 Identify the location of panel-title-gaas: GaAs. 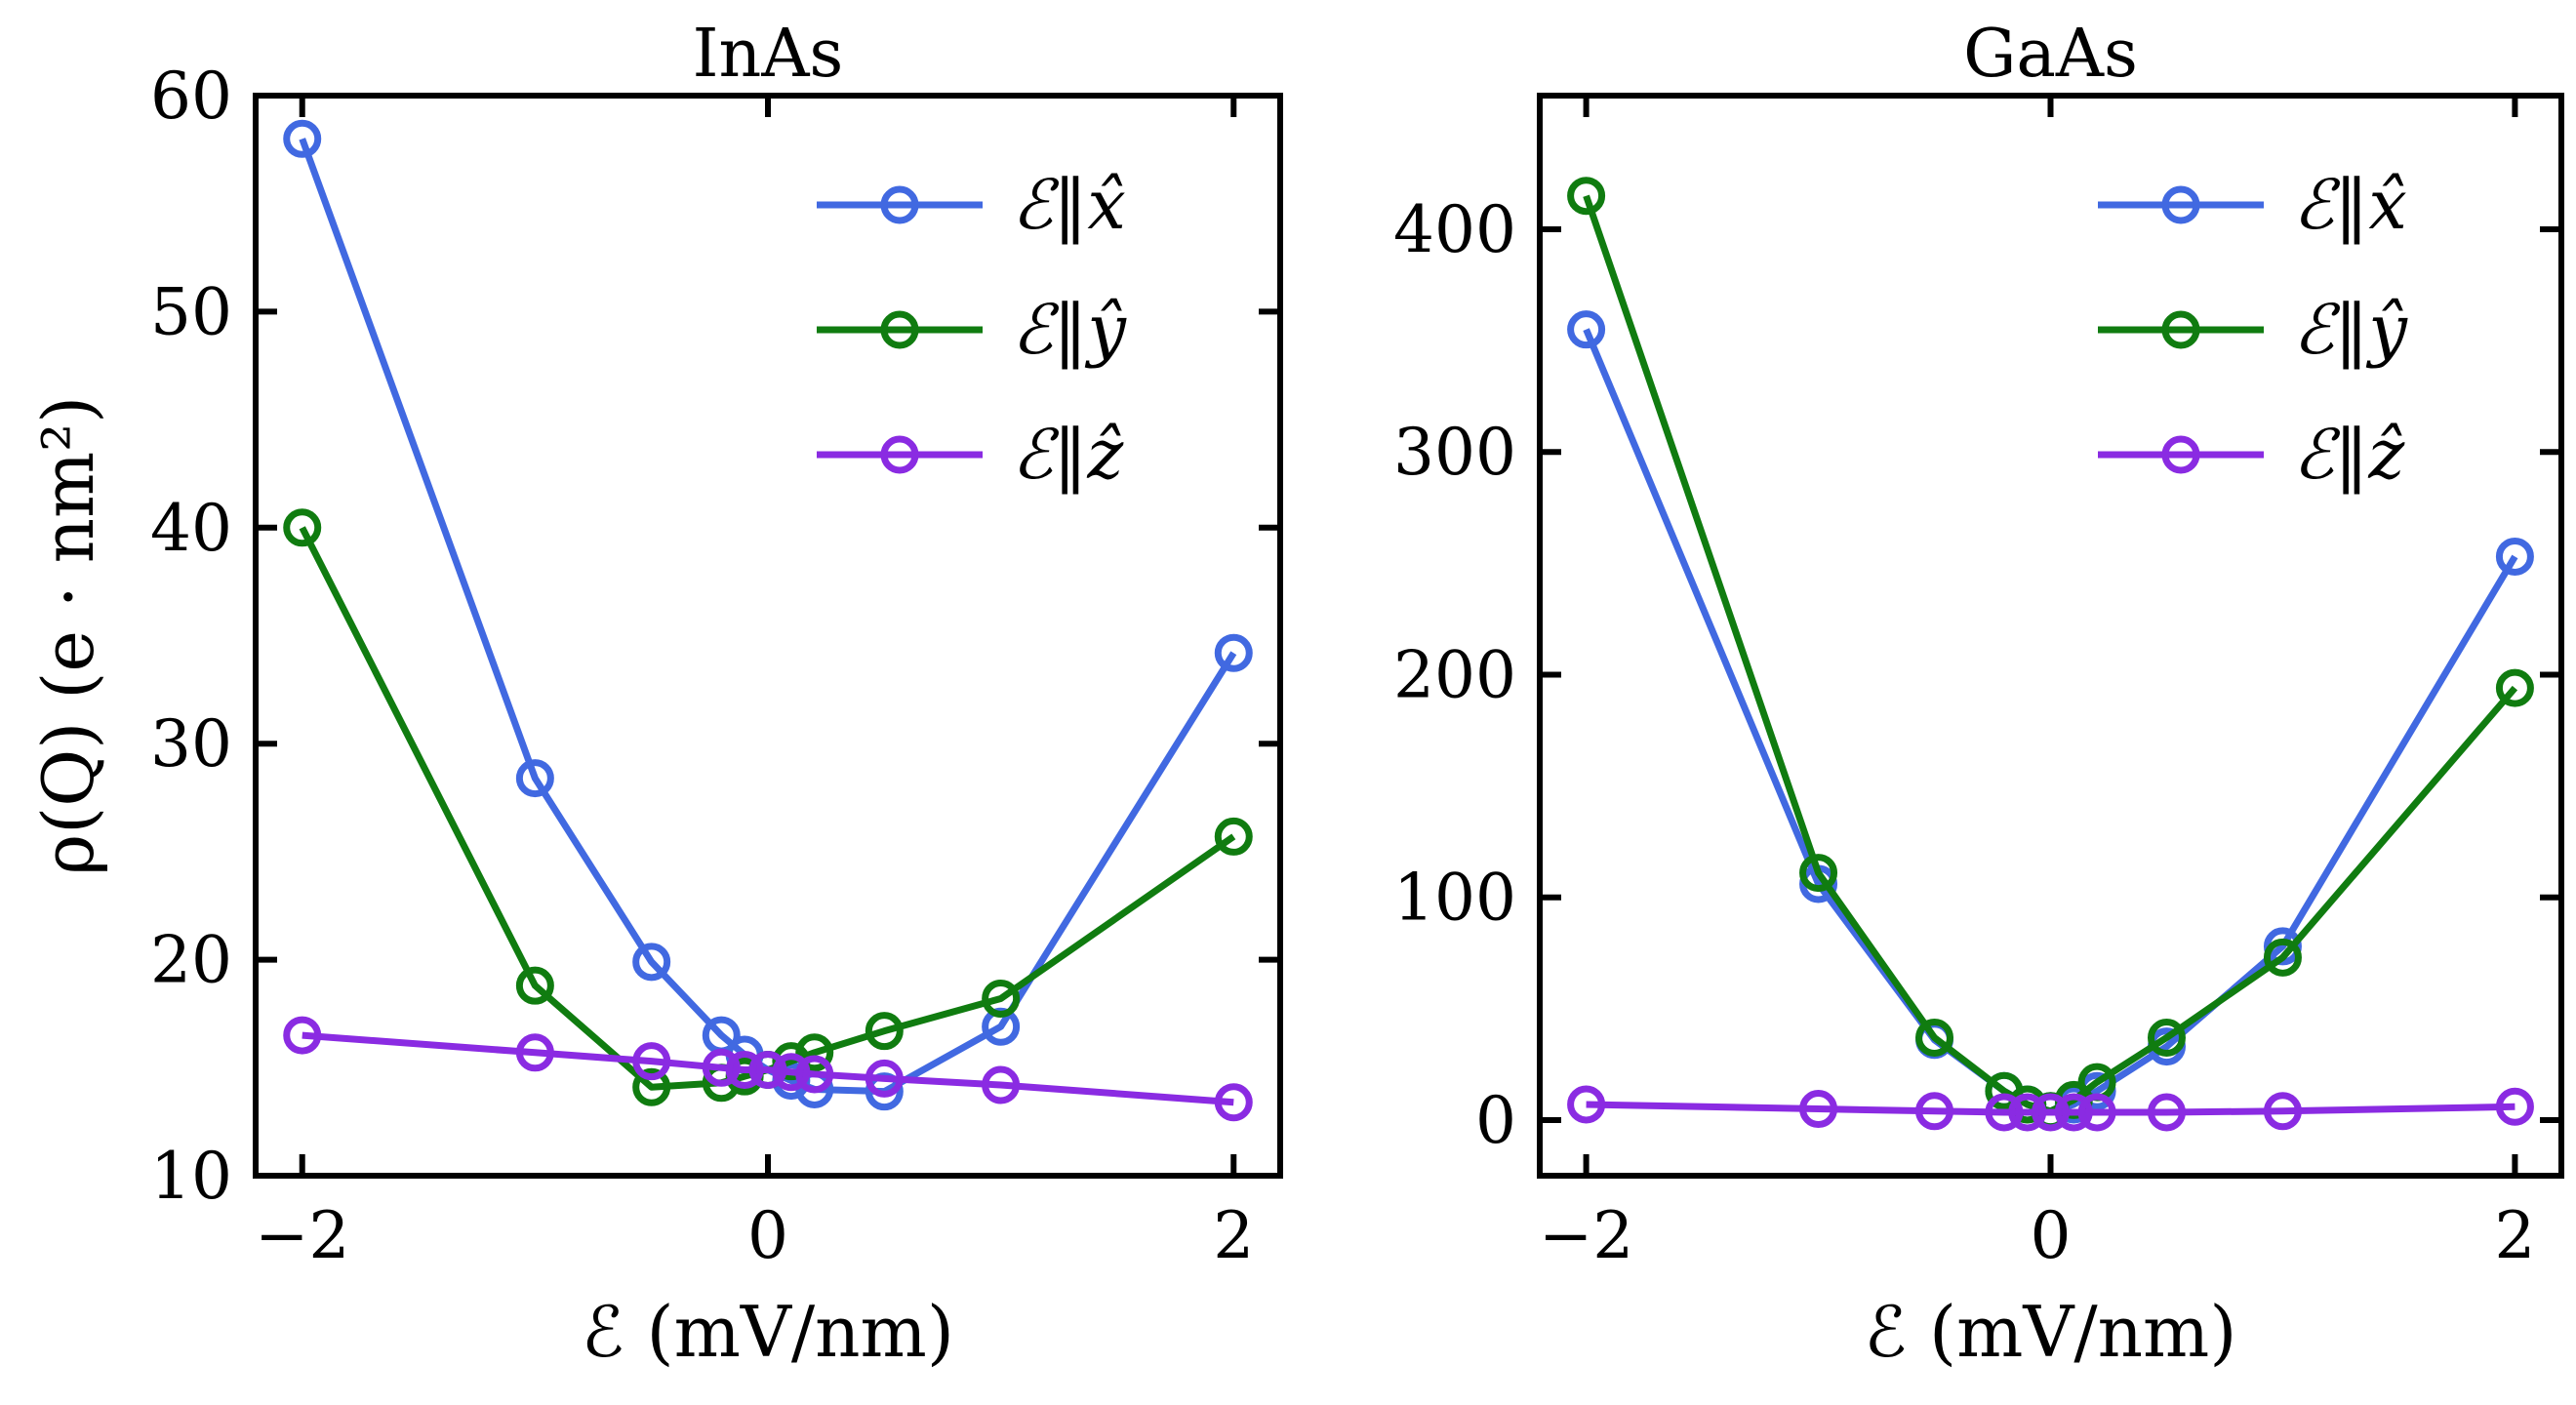
(2050, 54).